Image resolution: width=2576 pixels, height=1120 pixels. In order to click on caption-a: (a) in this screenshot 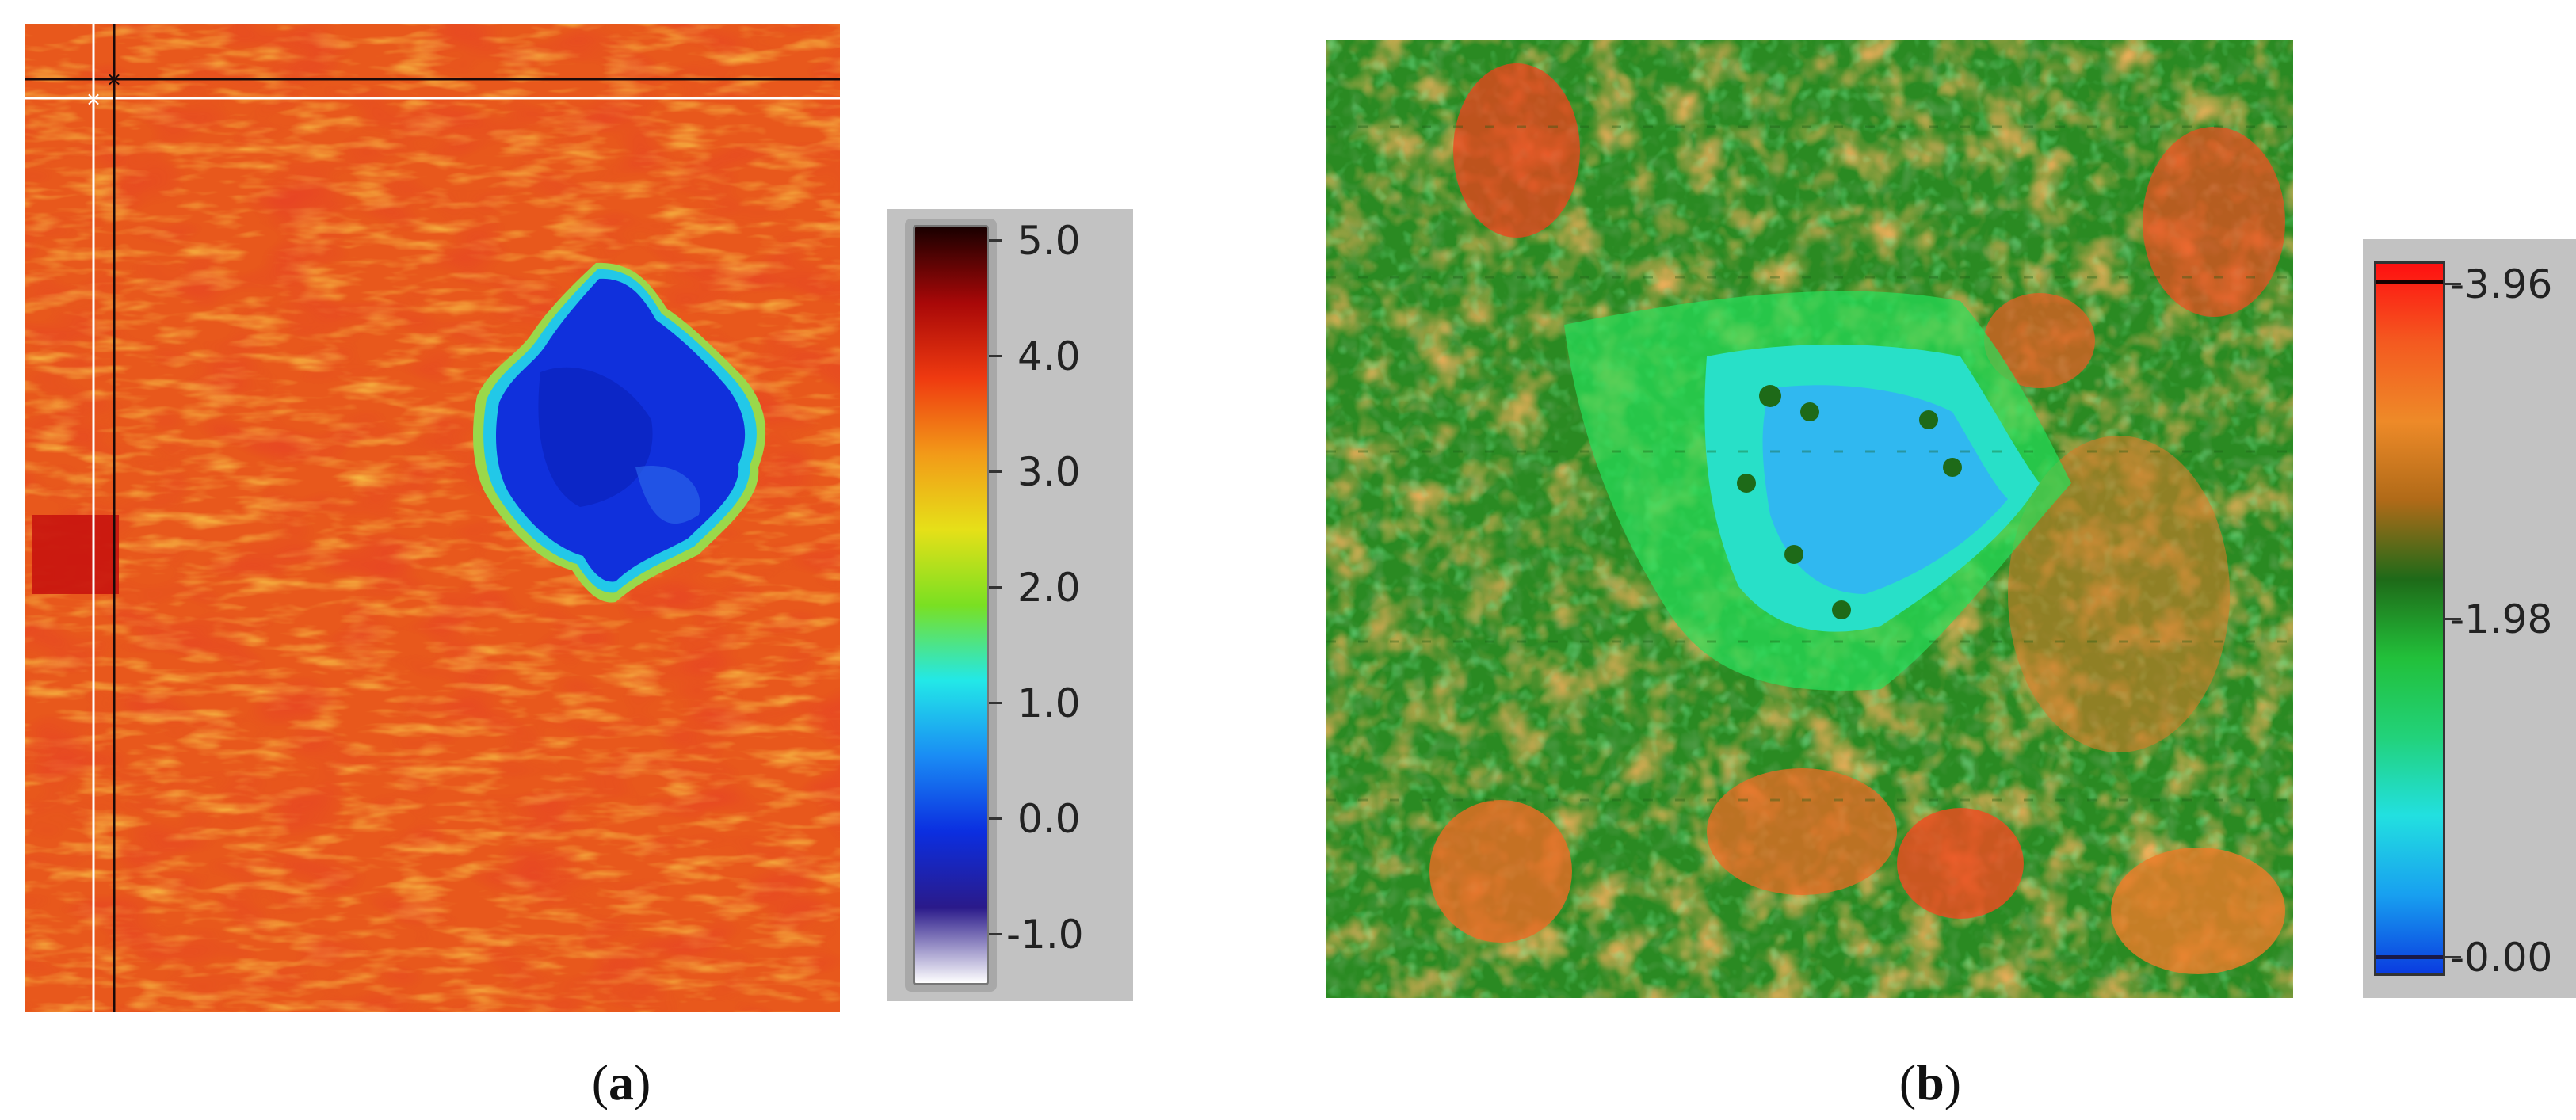, I will do `click(621, 1082)`.